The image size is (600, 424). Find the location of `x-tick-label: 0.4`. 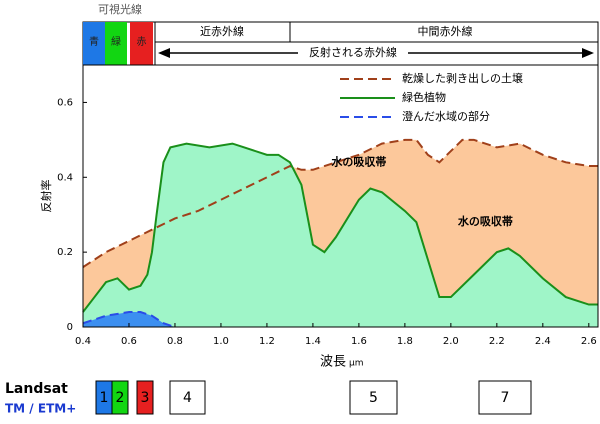

x-tick-label: 0.4 is located at coordinates (83, 341).